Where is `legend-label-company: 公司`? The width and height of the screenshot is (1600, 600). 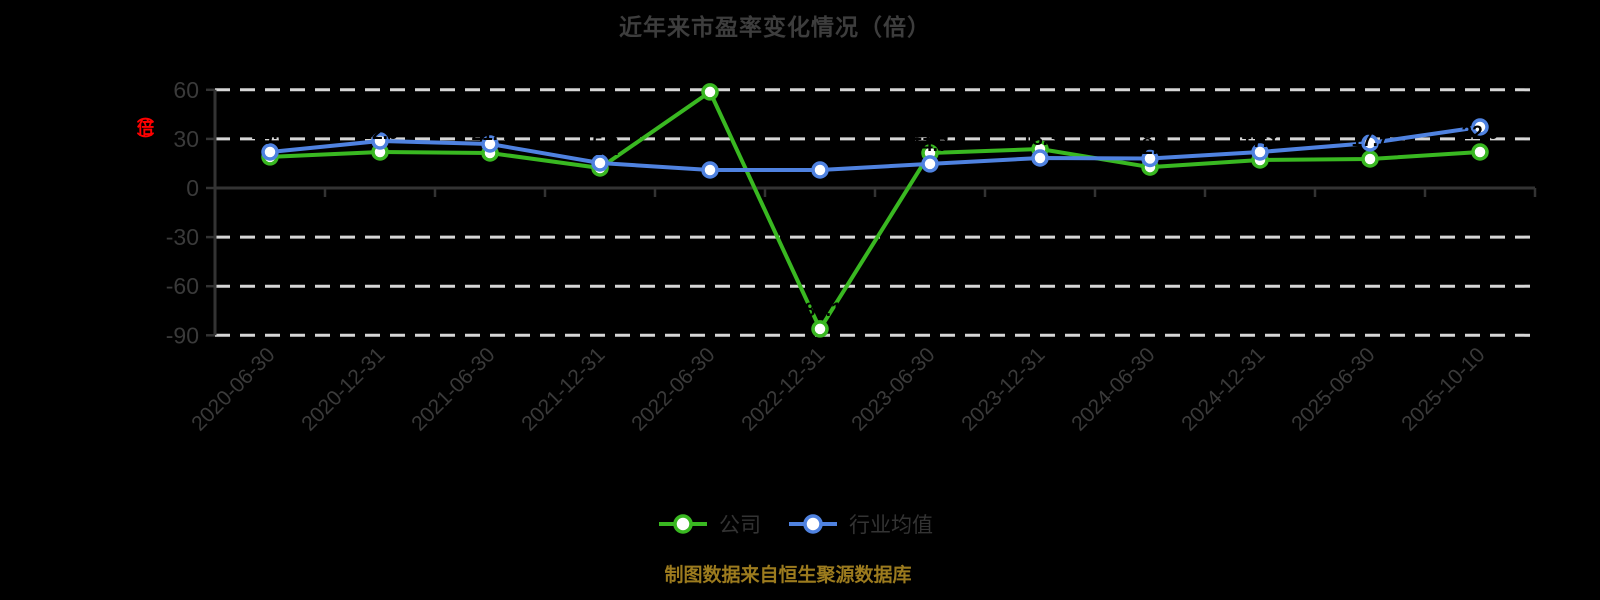 legend-label-company: 公司 is located at coordinates (740, 525).